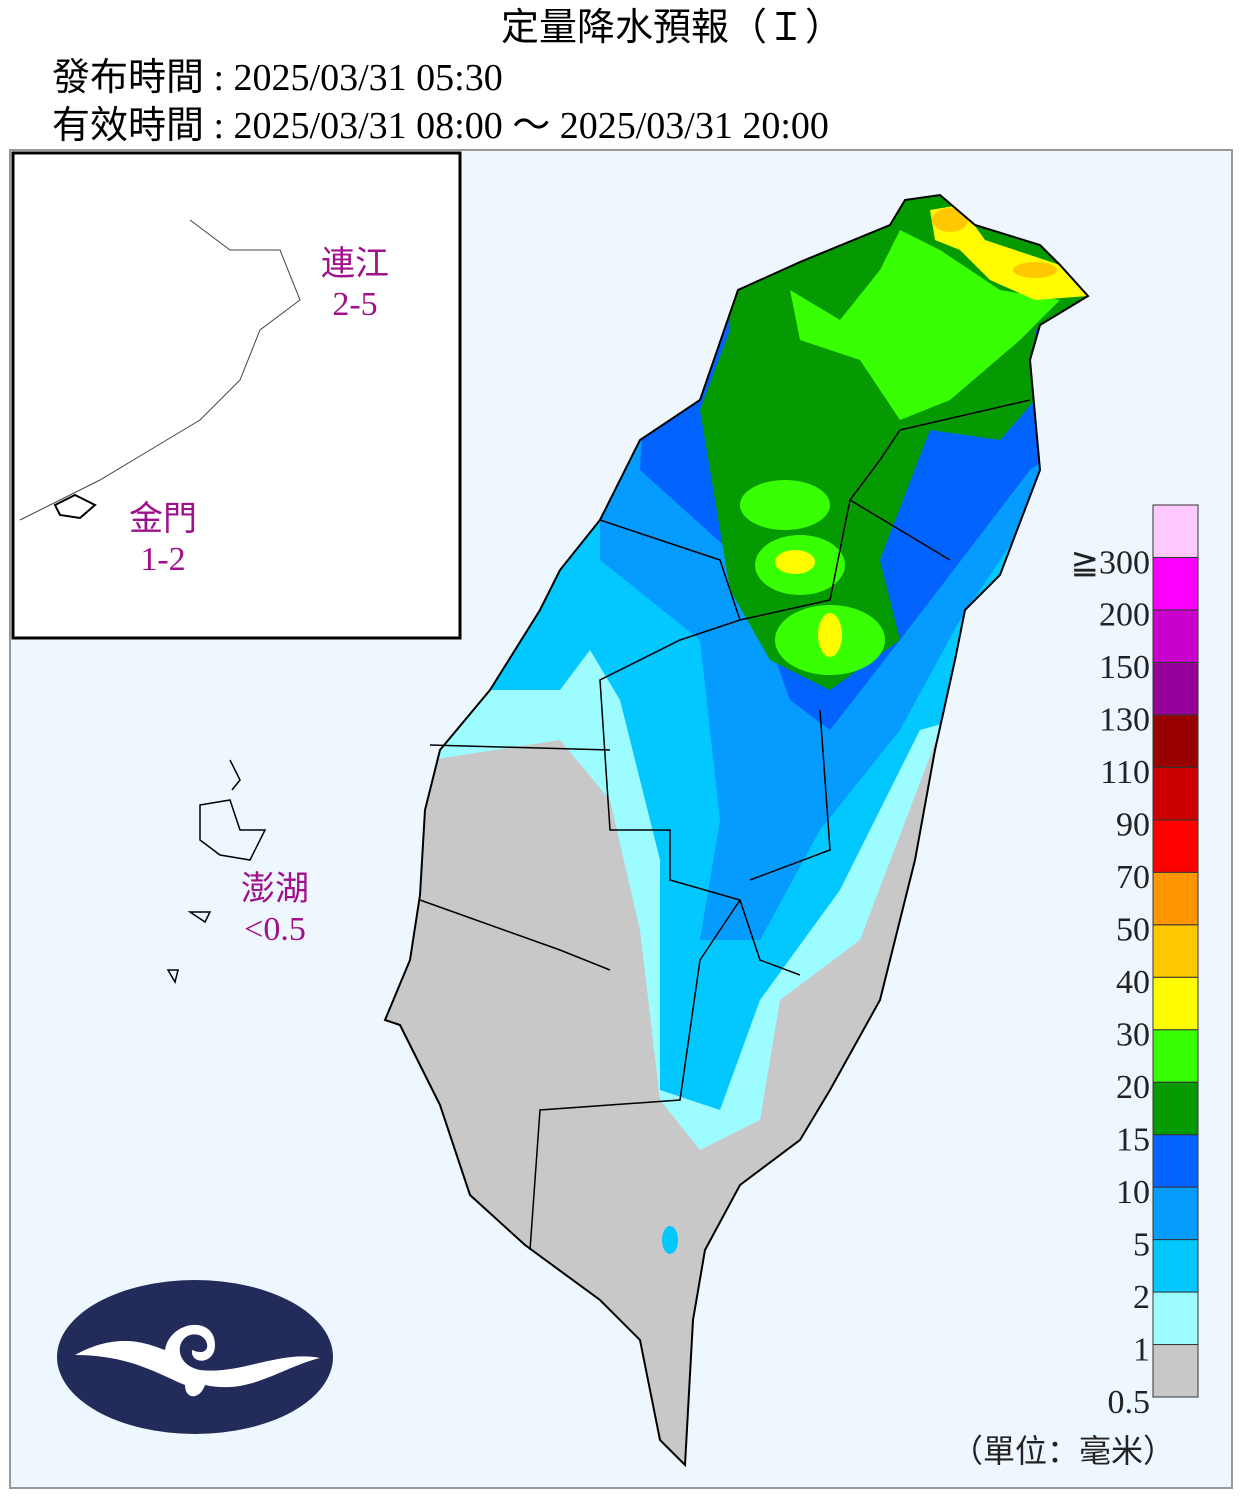 The height and width of the screenshot is (1505, 1245). What do you see at coordinates (1135, 962) in the screenshot?
I see `legend: 0.5 1 2 5 10 15 20 30 40 50 70 90 110 130 150 200 ≧300` at bounding box center [1135, 962].